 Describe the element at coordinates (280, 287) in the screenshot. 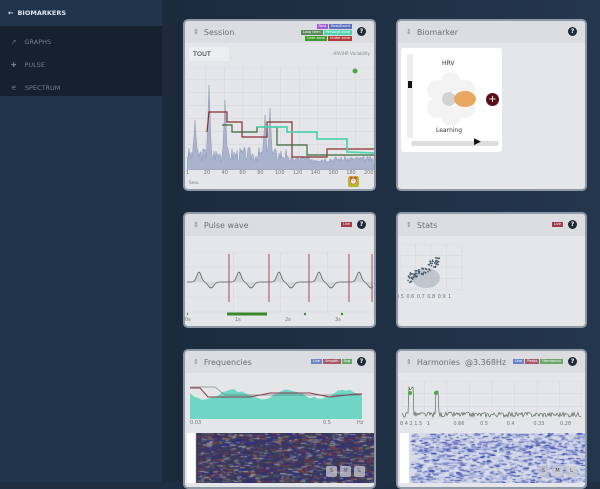

I see `pulse-chart` at that location.